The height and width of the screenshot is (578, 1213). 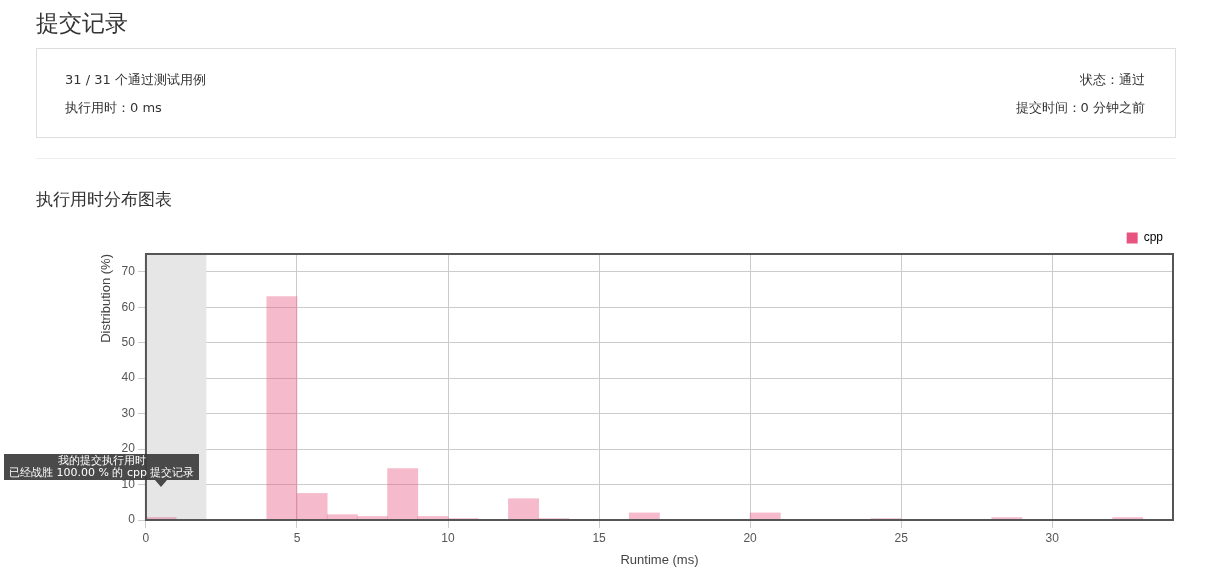 What do you see at coordinates (1080, 108) in the screenshot?
I see `text: 提交时间：0 分钟之前` at bounding box center [1080, 108].